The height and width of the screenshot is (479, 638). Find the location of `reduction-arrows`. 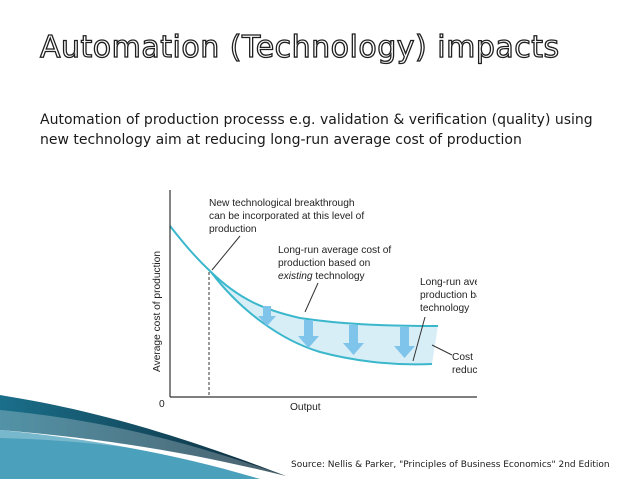

reduction-arrows is located at coordinates (336, 332).